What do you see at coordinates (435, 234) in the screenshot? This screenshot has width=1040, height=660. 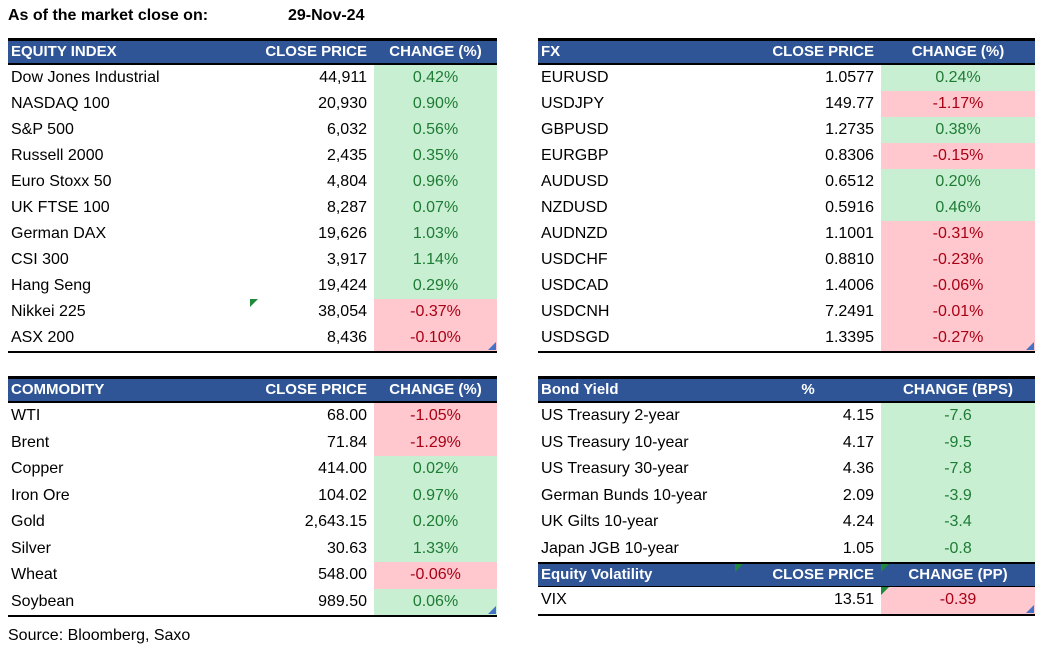 I see `change-value: 1.03%` at bounding box center [435, 234].